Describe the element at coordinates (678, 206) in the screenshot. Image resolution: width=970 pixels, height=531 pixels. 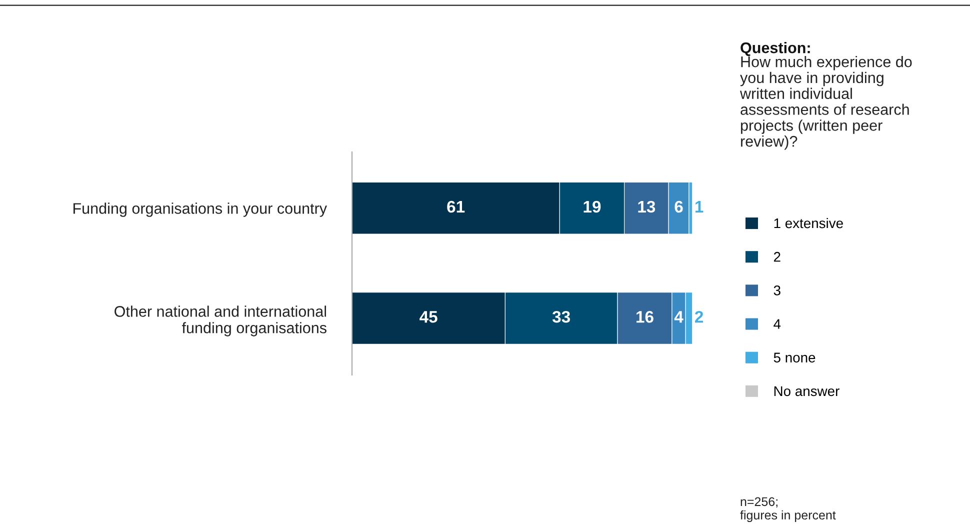
I see `data-label: 6` at that location.